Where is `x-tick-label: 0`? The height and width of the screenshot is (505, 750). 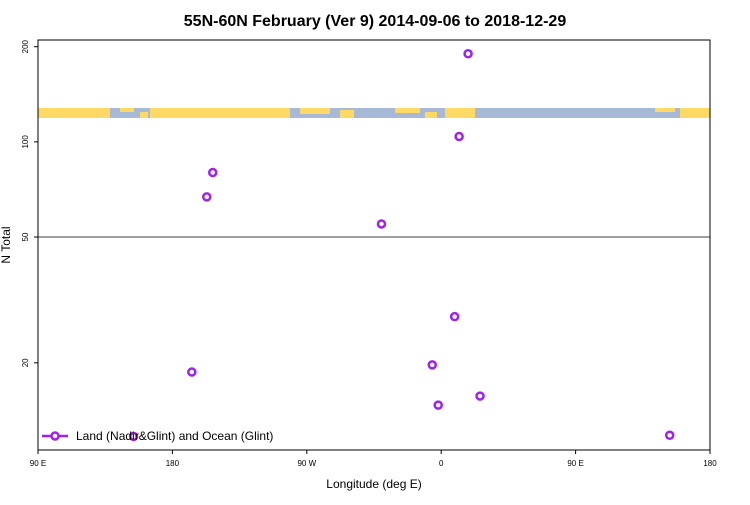 x-tick-label: 0 is located at coordinates (441, 463).